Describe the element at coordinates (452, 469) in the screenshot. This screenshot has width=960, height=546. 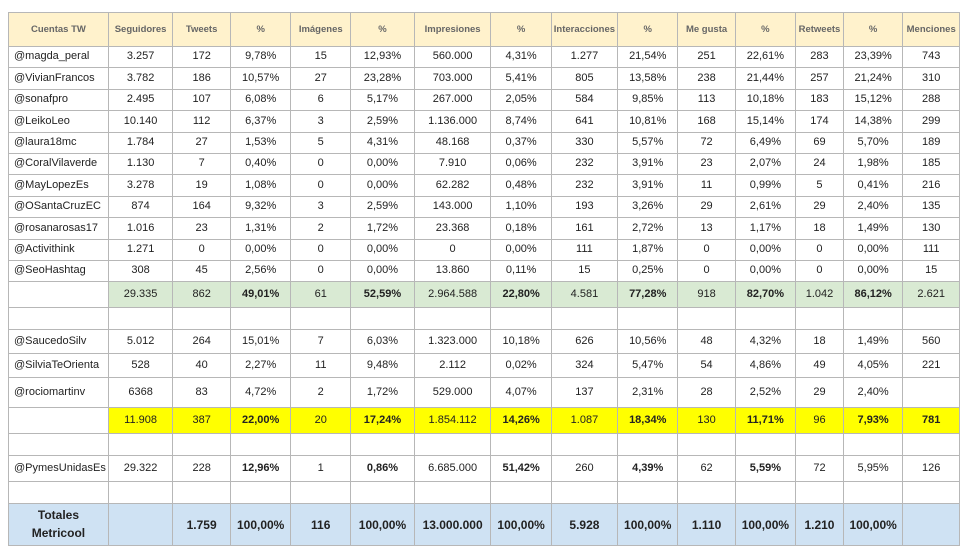
I see `metric-cell: 6.685.000` at that location.